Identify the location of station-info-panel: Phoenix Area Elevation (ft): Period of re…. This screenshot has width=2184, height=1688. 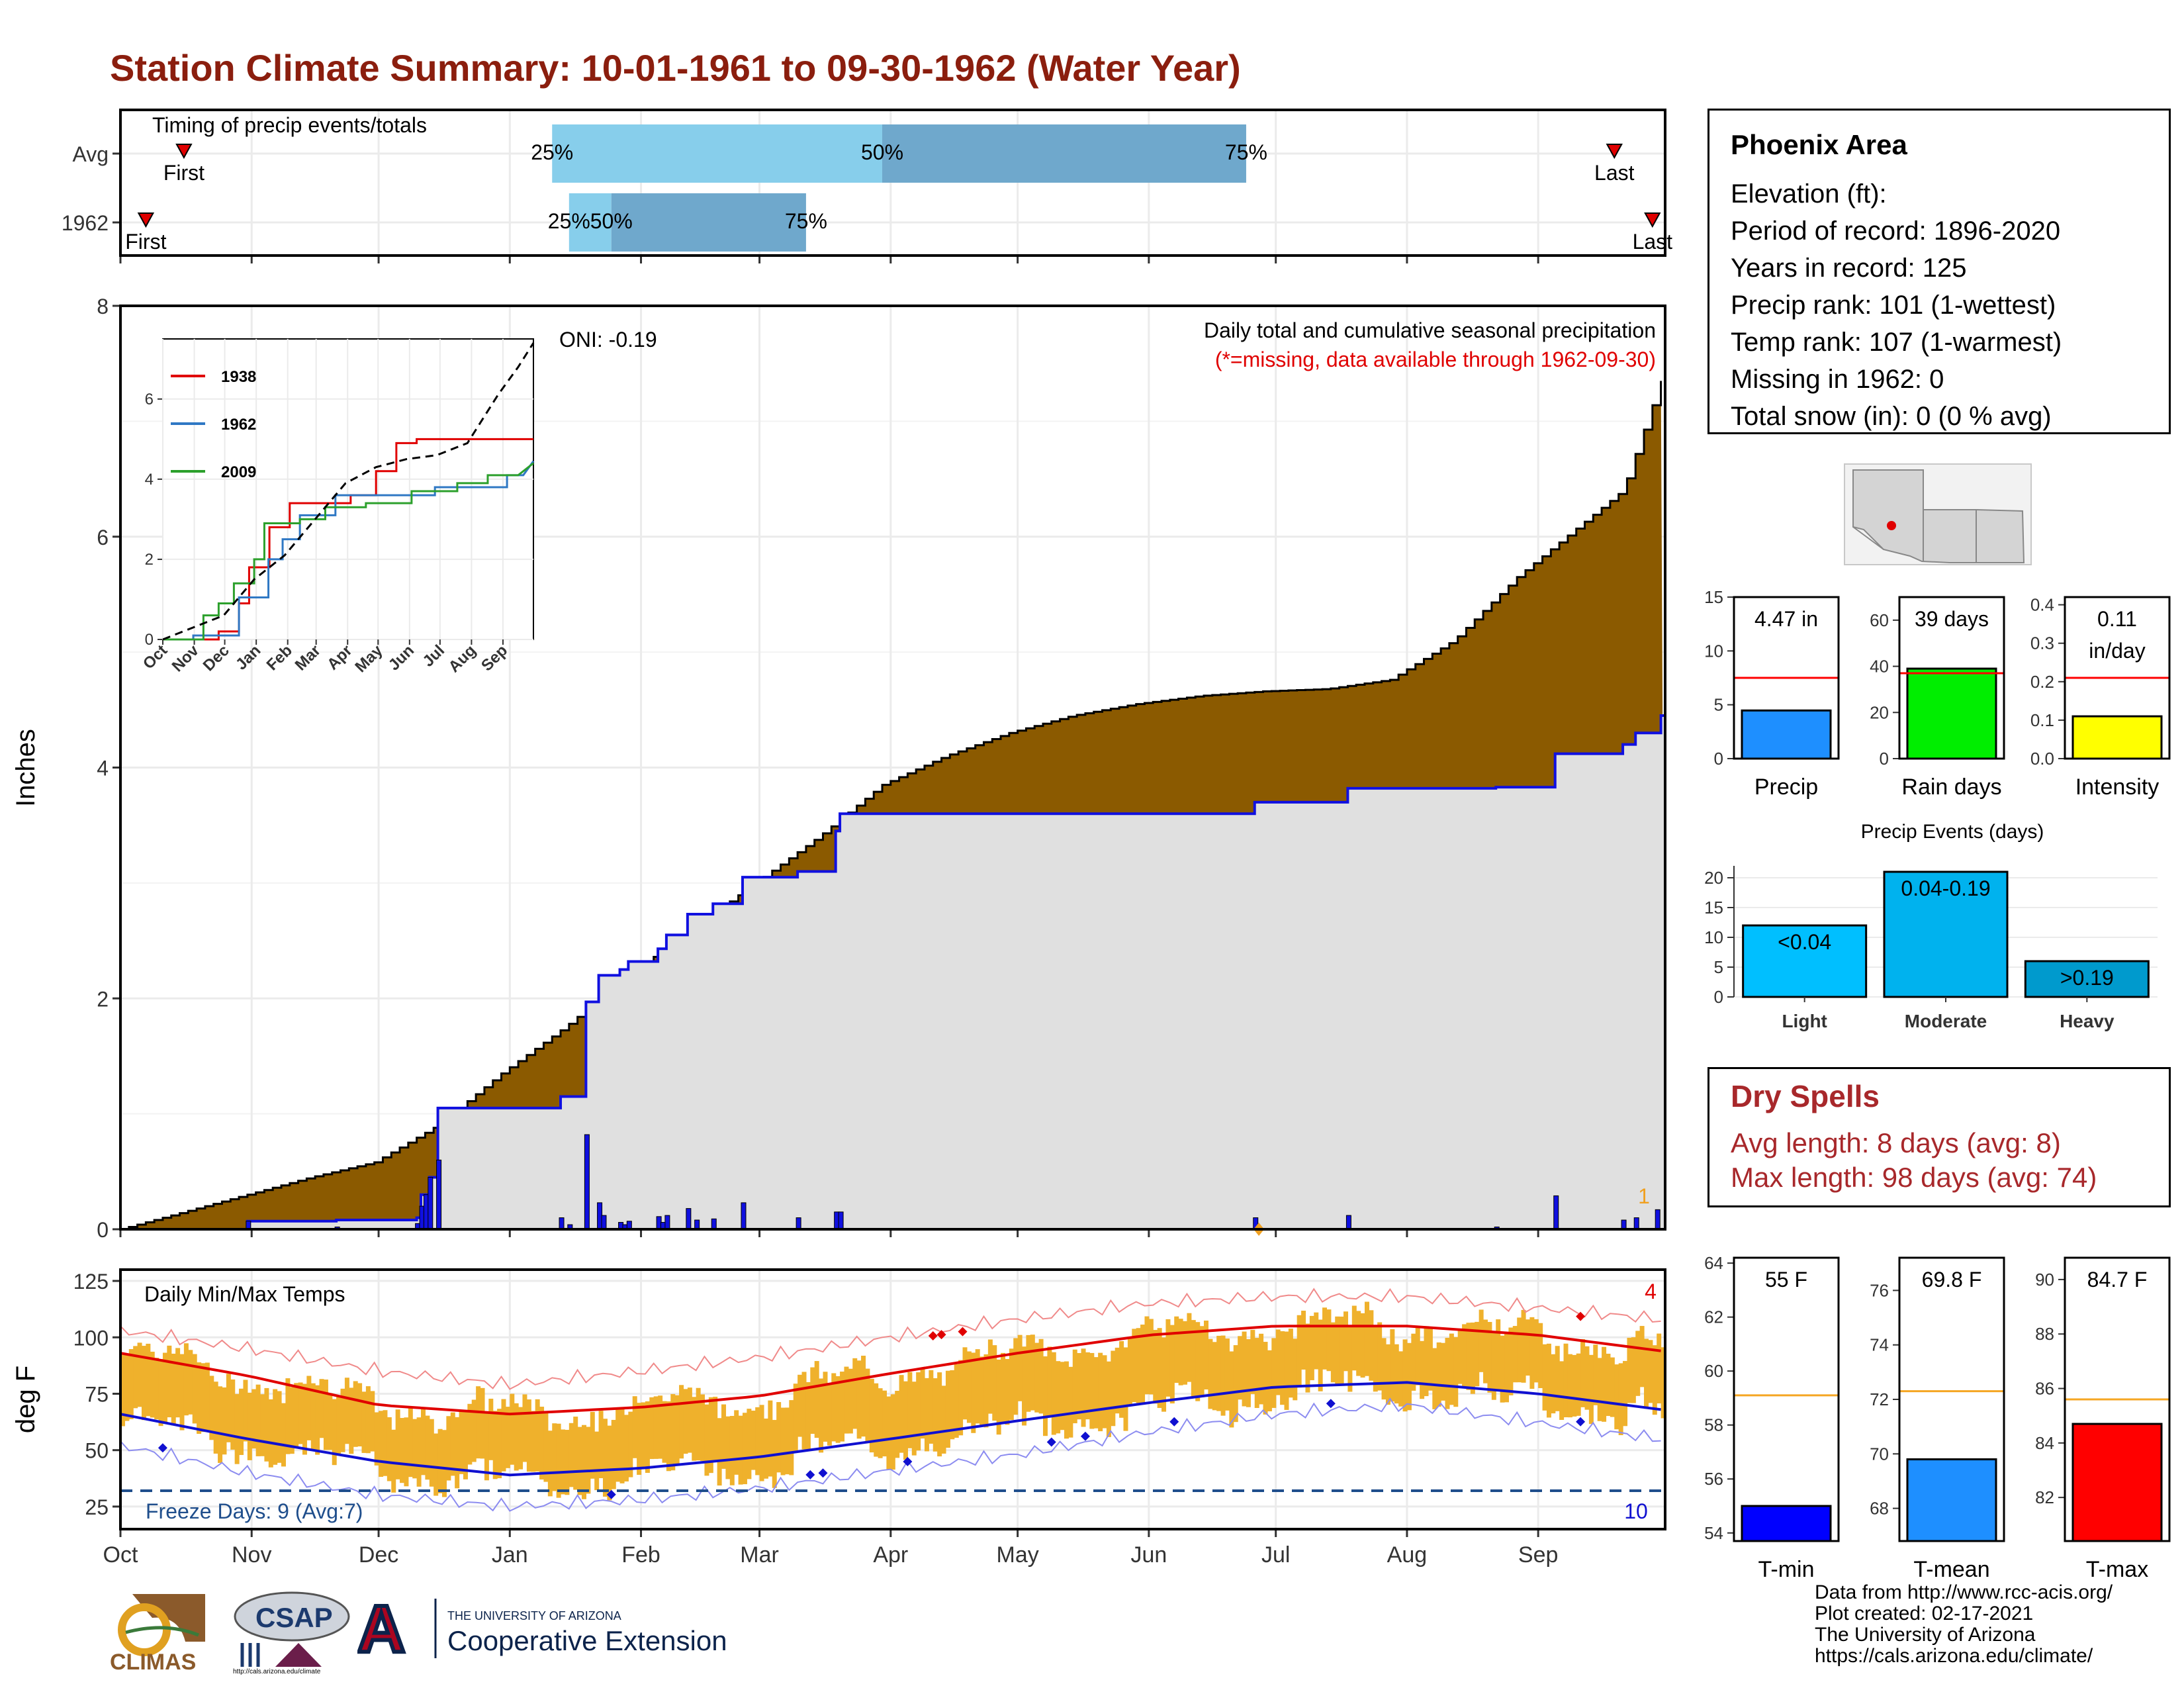
(1939, 271).